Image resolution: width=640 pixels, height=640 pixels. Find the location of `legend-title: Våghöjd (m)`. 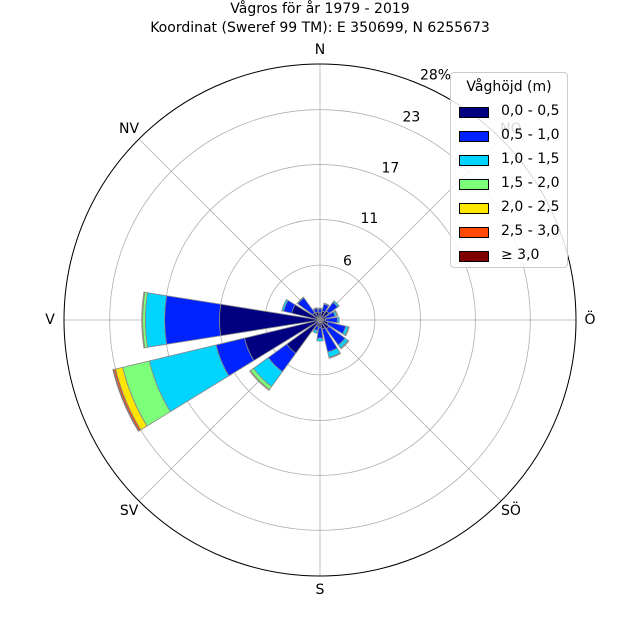

legend-title: Våghöjd (m) is located at coordinates (509, 87).